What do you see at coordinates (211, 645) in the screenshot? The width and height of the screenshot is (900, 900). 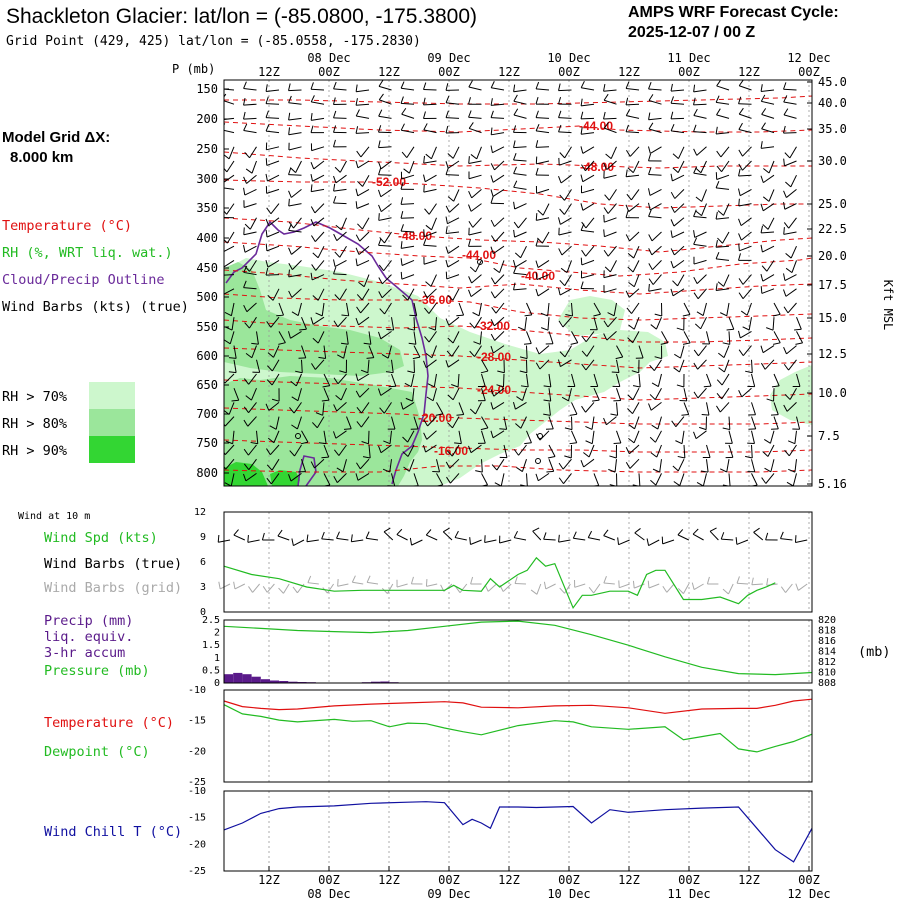 I see `precip-tick-label: 1.5` at bounding box center [211, 645].